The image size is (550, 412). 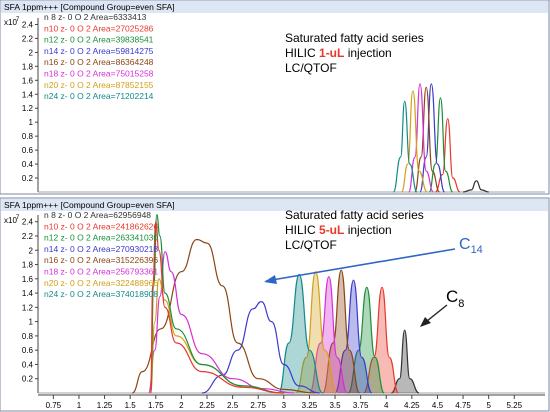 I want to click on x-tick-label: 1, so click(x=79, y=405).